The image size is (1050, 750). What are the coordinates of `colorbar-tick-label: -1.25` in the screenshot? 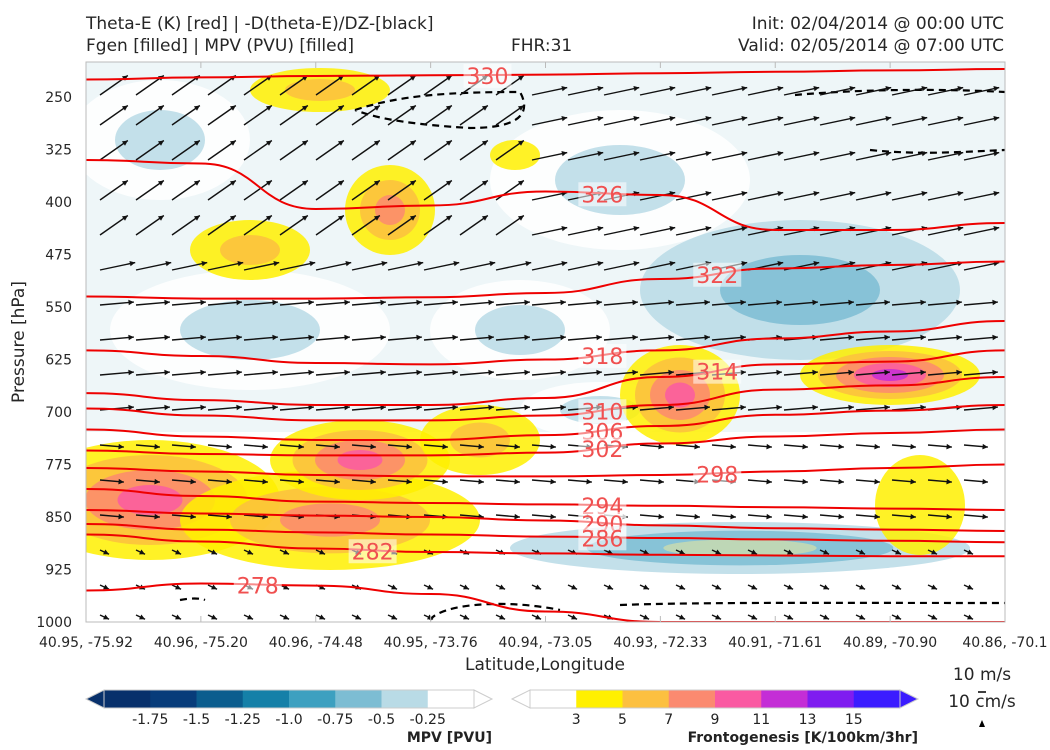 It's located at (243, 720).